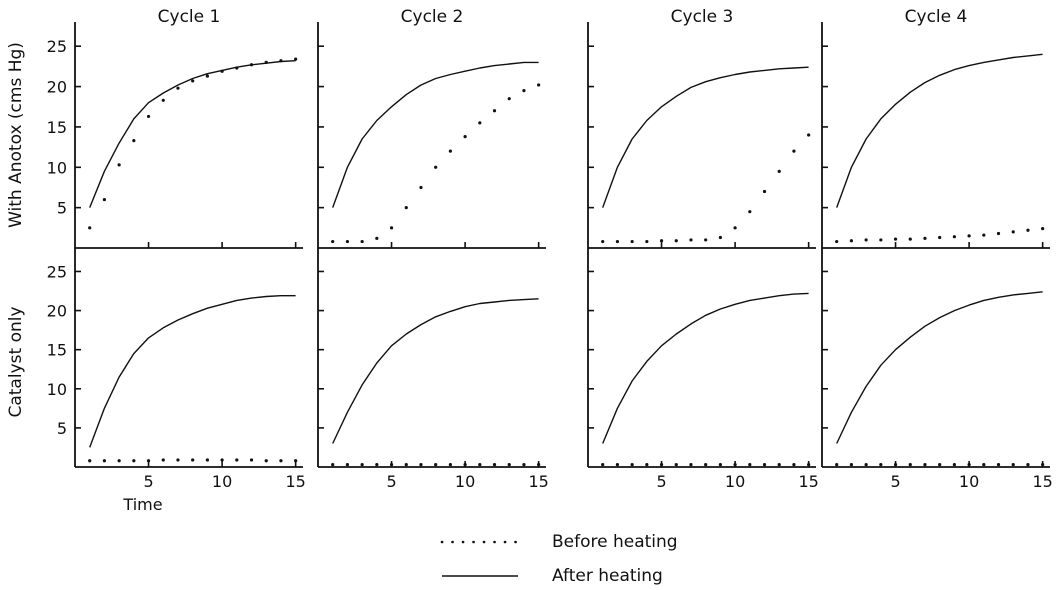  What do you see at coordinates (480, 576) in the screenshot?
I see `legend-solid-sample` at bounding box center [480, 576].